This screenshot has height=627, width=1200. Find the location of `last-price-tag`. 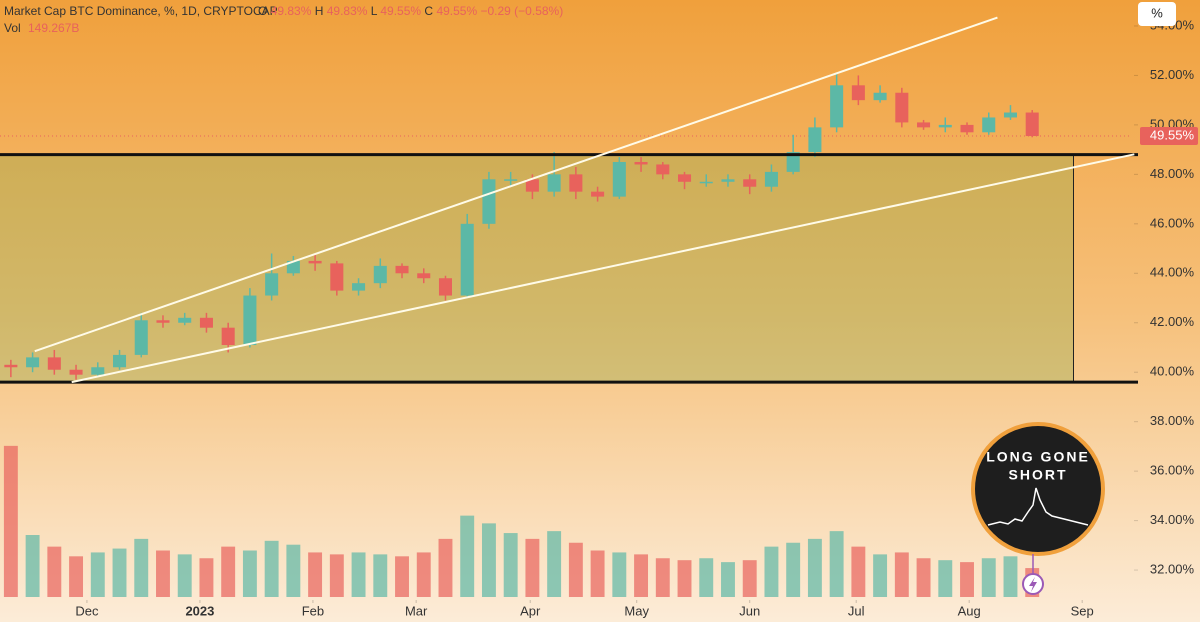

last-price-tag is located at coordinates (1169, 136).